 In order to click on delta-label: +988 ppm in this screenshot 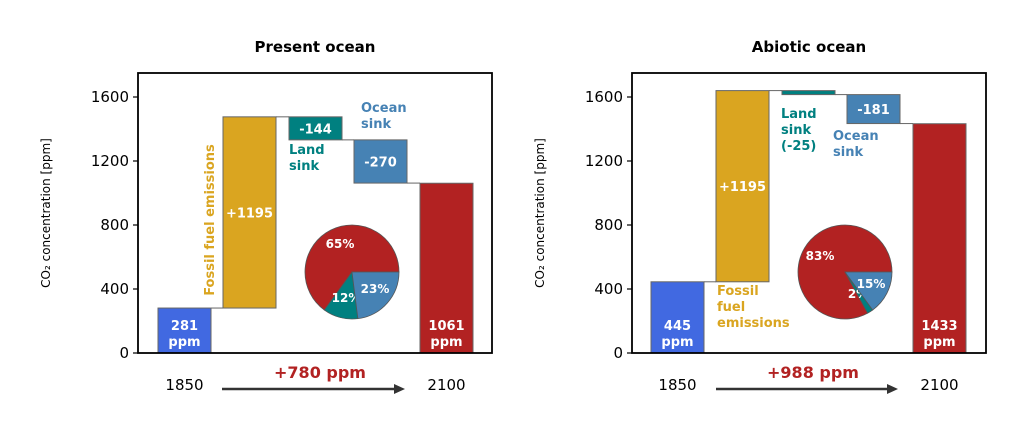, I will do `click(813, 372)`.